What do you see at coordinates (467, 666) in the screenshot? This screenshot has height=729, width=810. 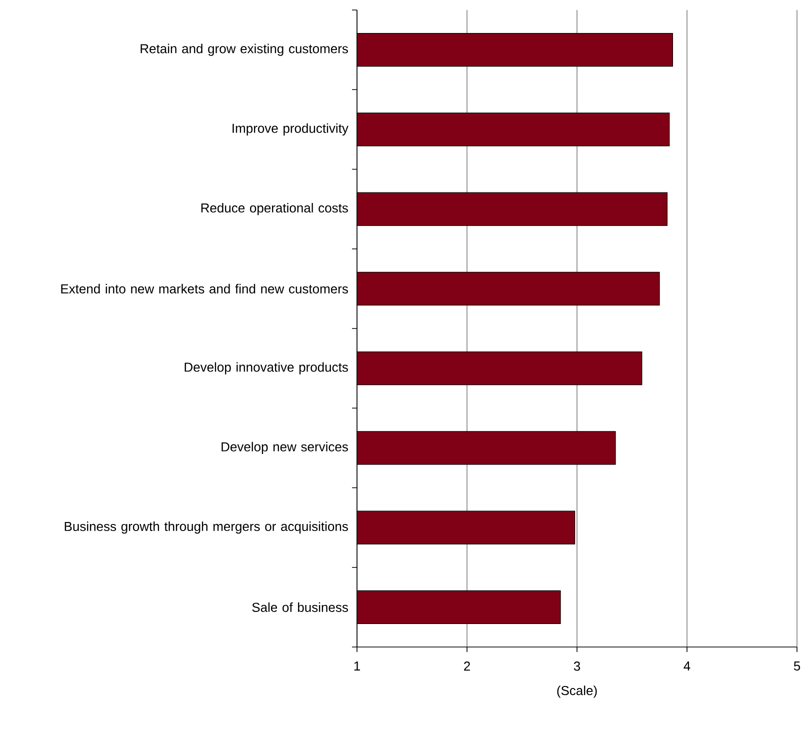 I see `x-tick-label: 2` at bounding box center [467, 666].